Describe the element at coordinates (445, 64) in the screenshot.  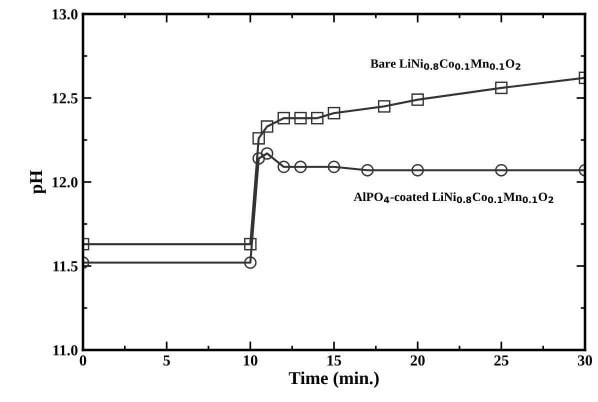
I see `series-label: Bare LiNi$_{0.8}$Co$_{0.1}$Mn$_{0.1}$O$_{2}$` at that location.